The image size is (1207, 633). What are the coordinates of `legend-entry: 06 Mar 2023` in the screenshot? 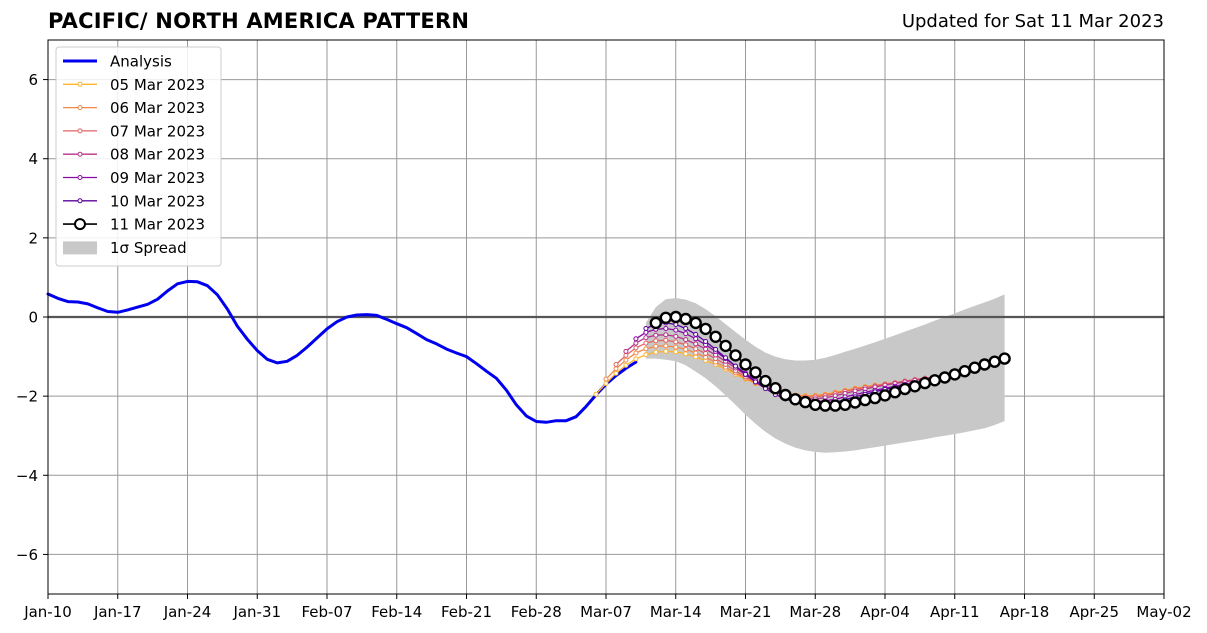 It's located at (134, 108).